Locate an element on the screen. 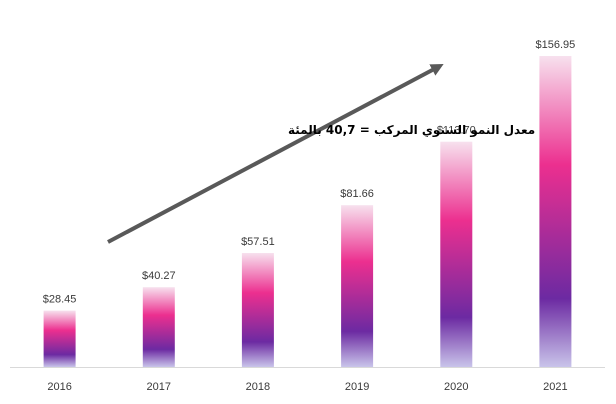 This screenshot has height=404, width=616. x-tick-2016: 2016 is located at coordinates (59, 387).